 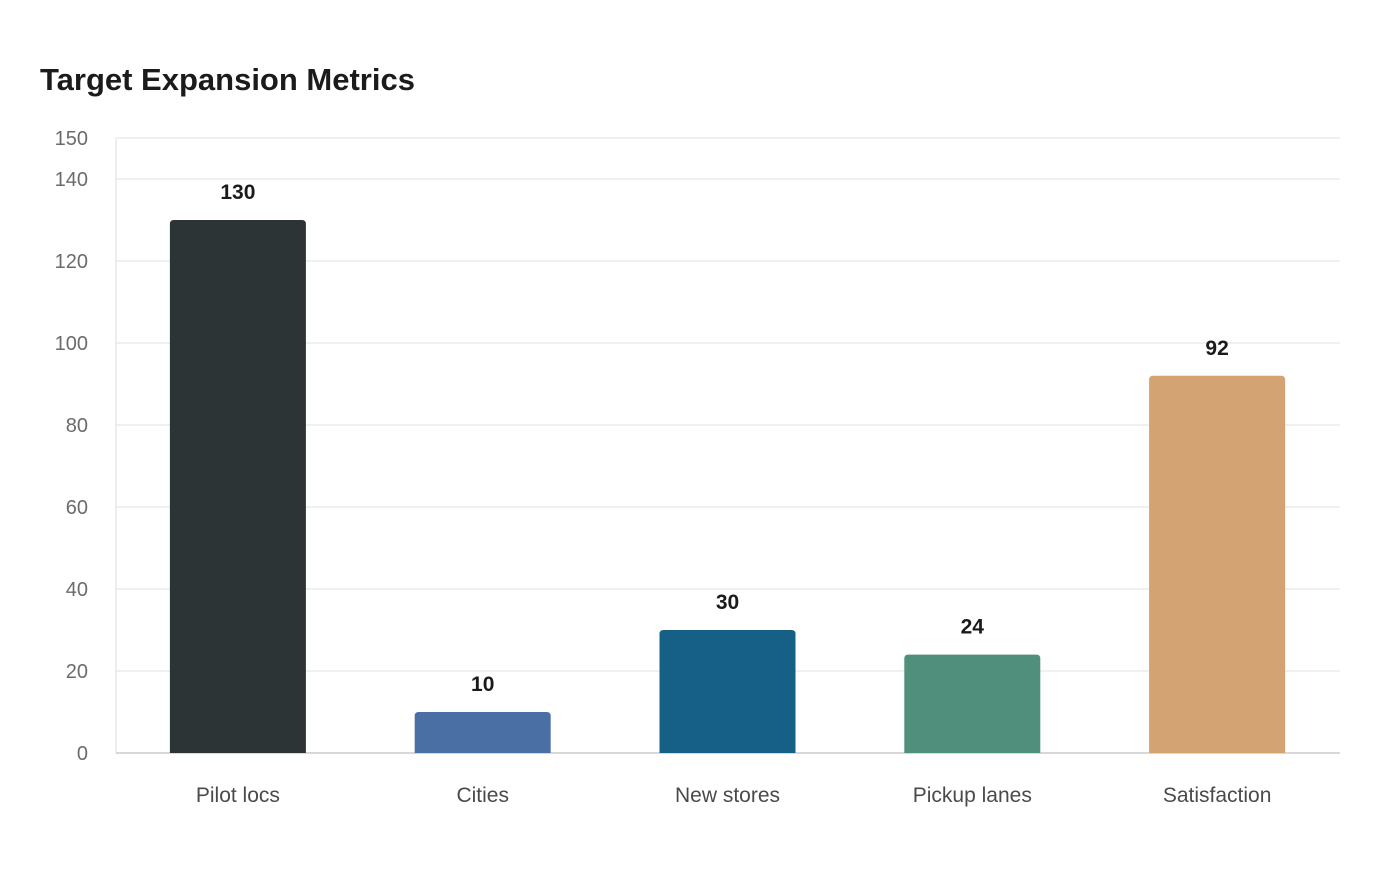 What do you see at coordinates (972, 703) in the screenshot?
I see `bar-pickup-lanes` at bounding box center [972, 703].